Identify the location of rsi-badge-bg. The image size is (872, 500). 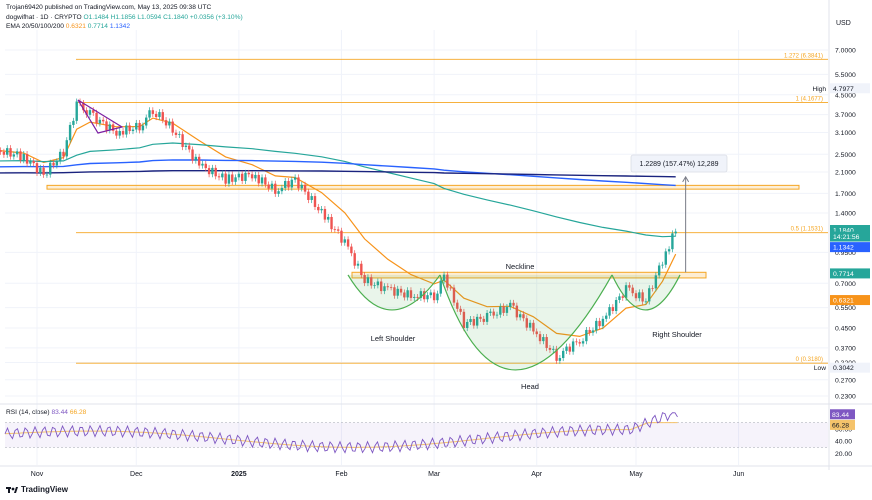
(842, 424).